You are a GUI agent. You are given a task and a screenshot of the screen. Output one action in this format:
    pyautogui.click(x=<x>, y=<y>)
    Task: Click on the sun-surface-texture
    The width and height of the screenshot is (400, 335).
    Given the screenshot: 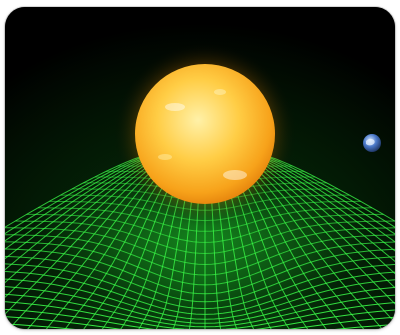 What is the action you would take?
    pyautogui.click(x=202, y=134)
    